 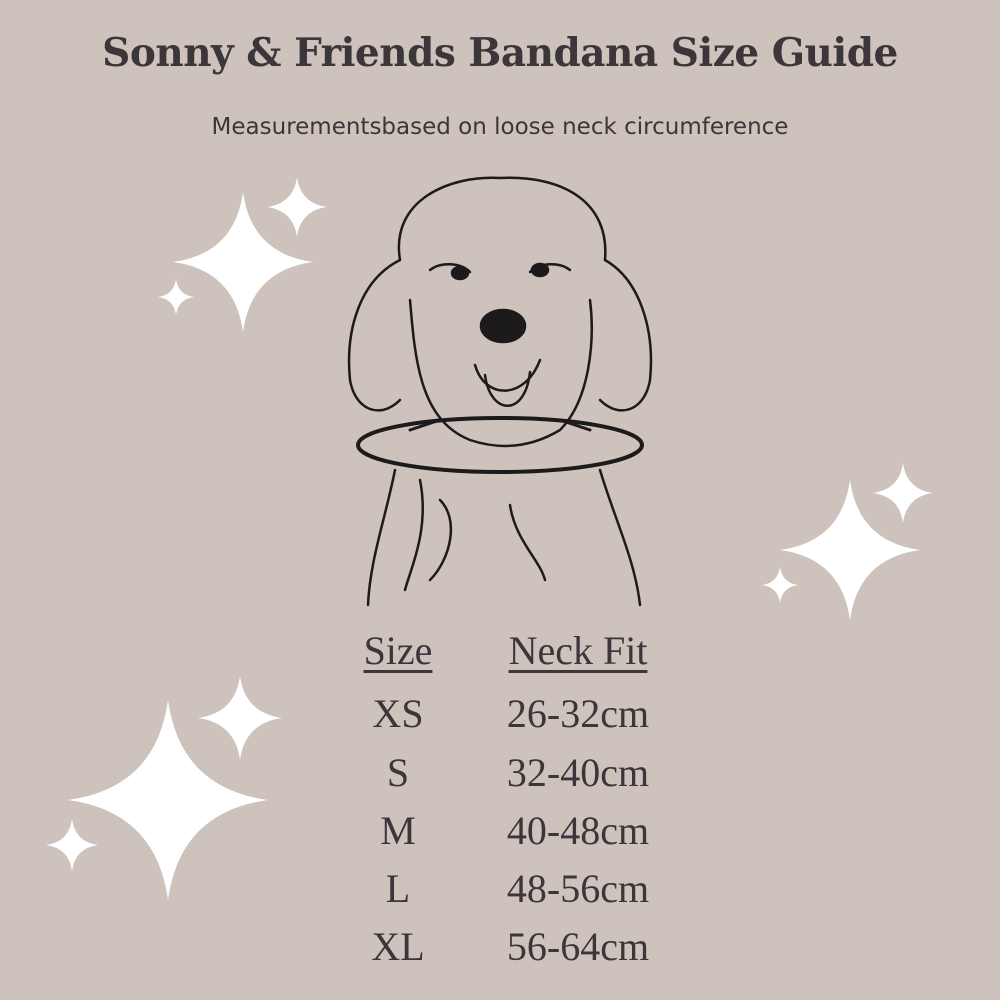 I want to click on size-cell: M, so click(x=398, y=830).